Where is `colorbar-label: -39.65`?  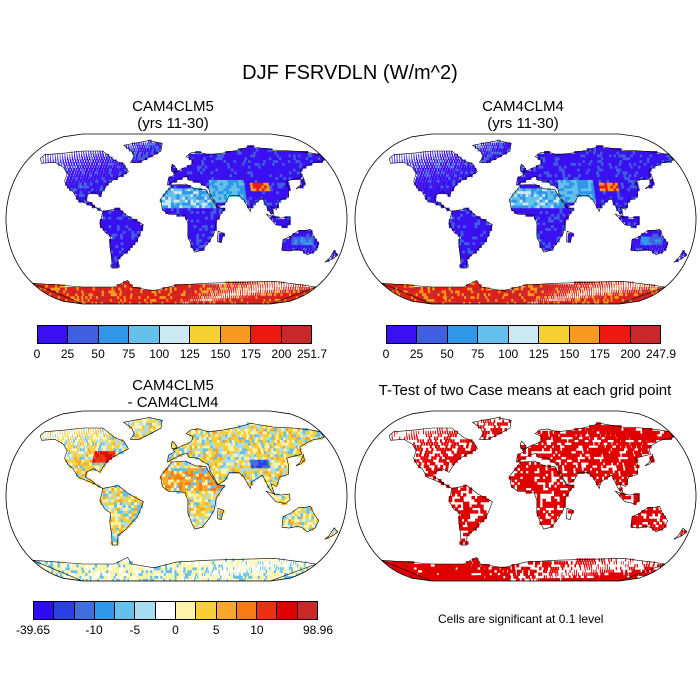
colorbar-label: -39.65 is located at coordinates (33, 630).